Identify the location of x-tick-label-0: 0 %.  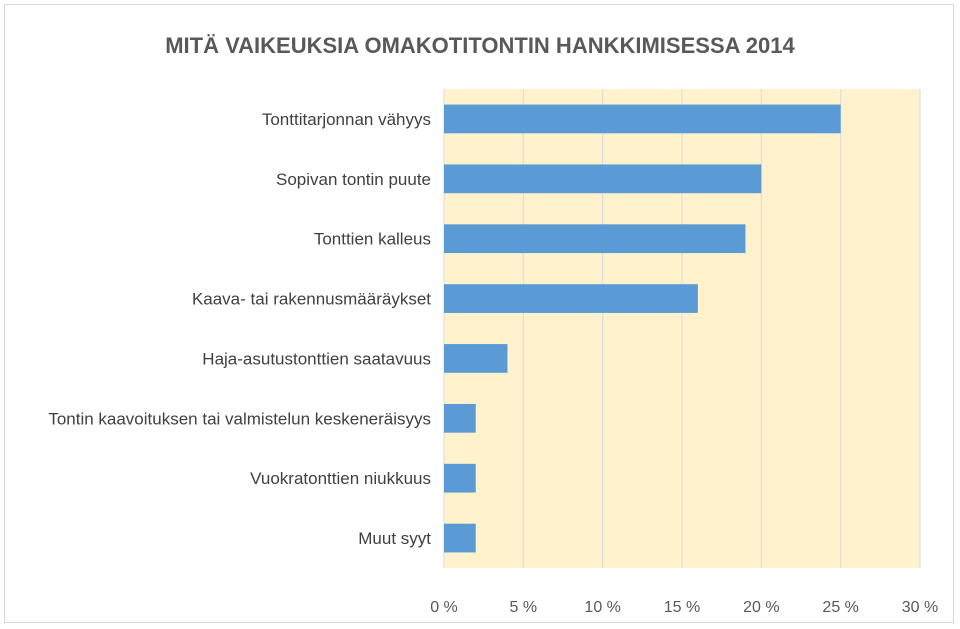
(444, 607).